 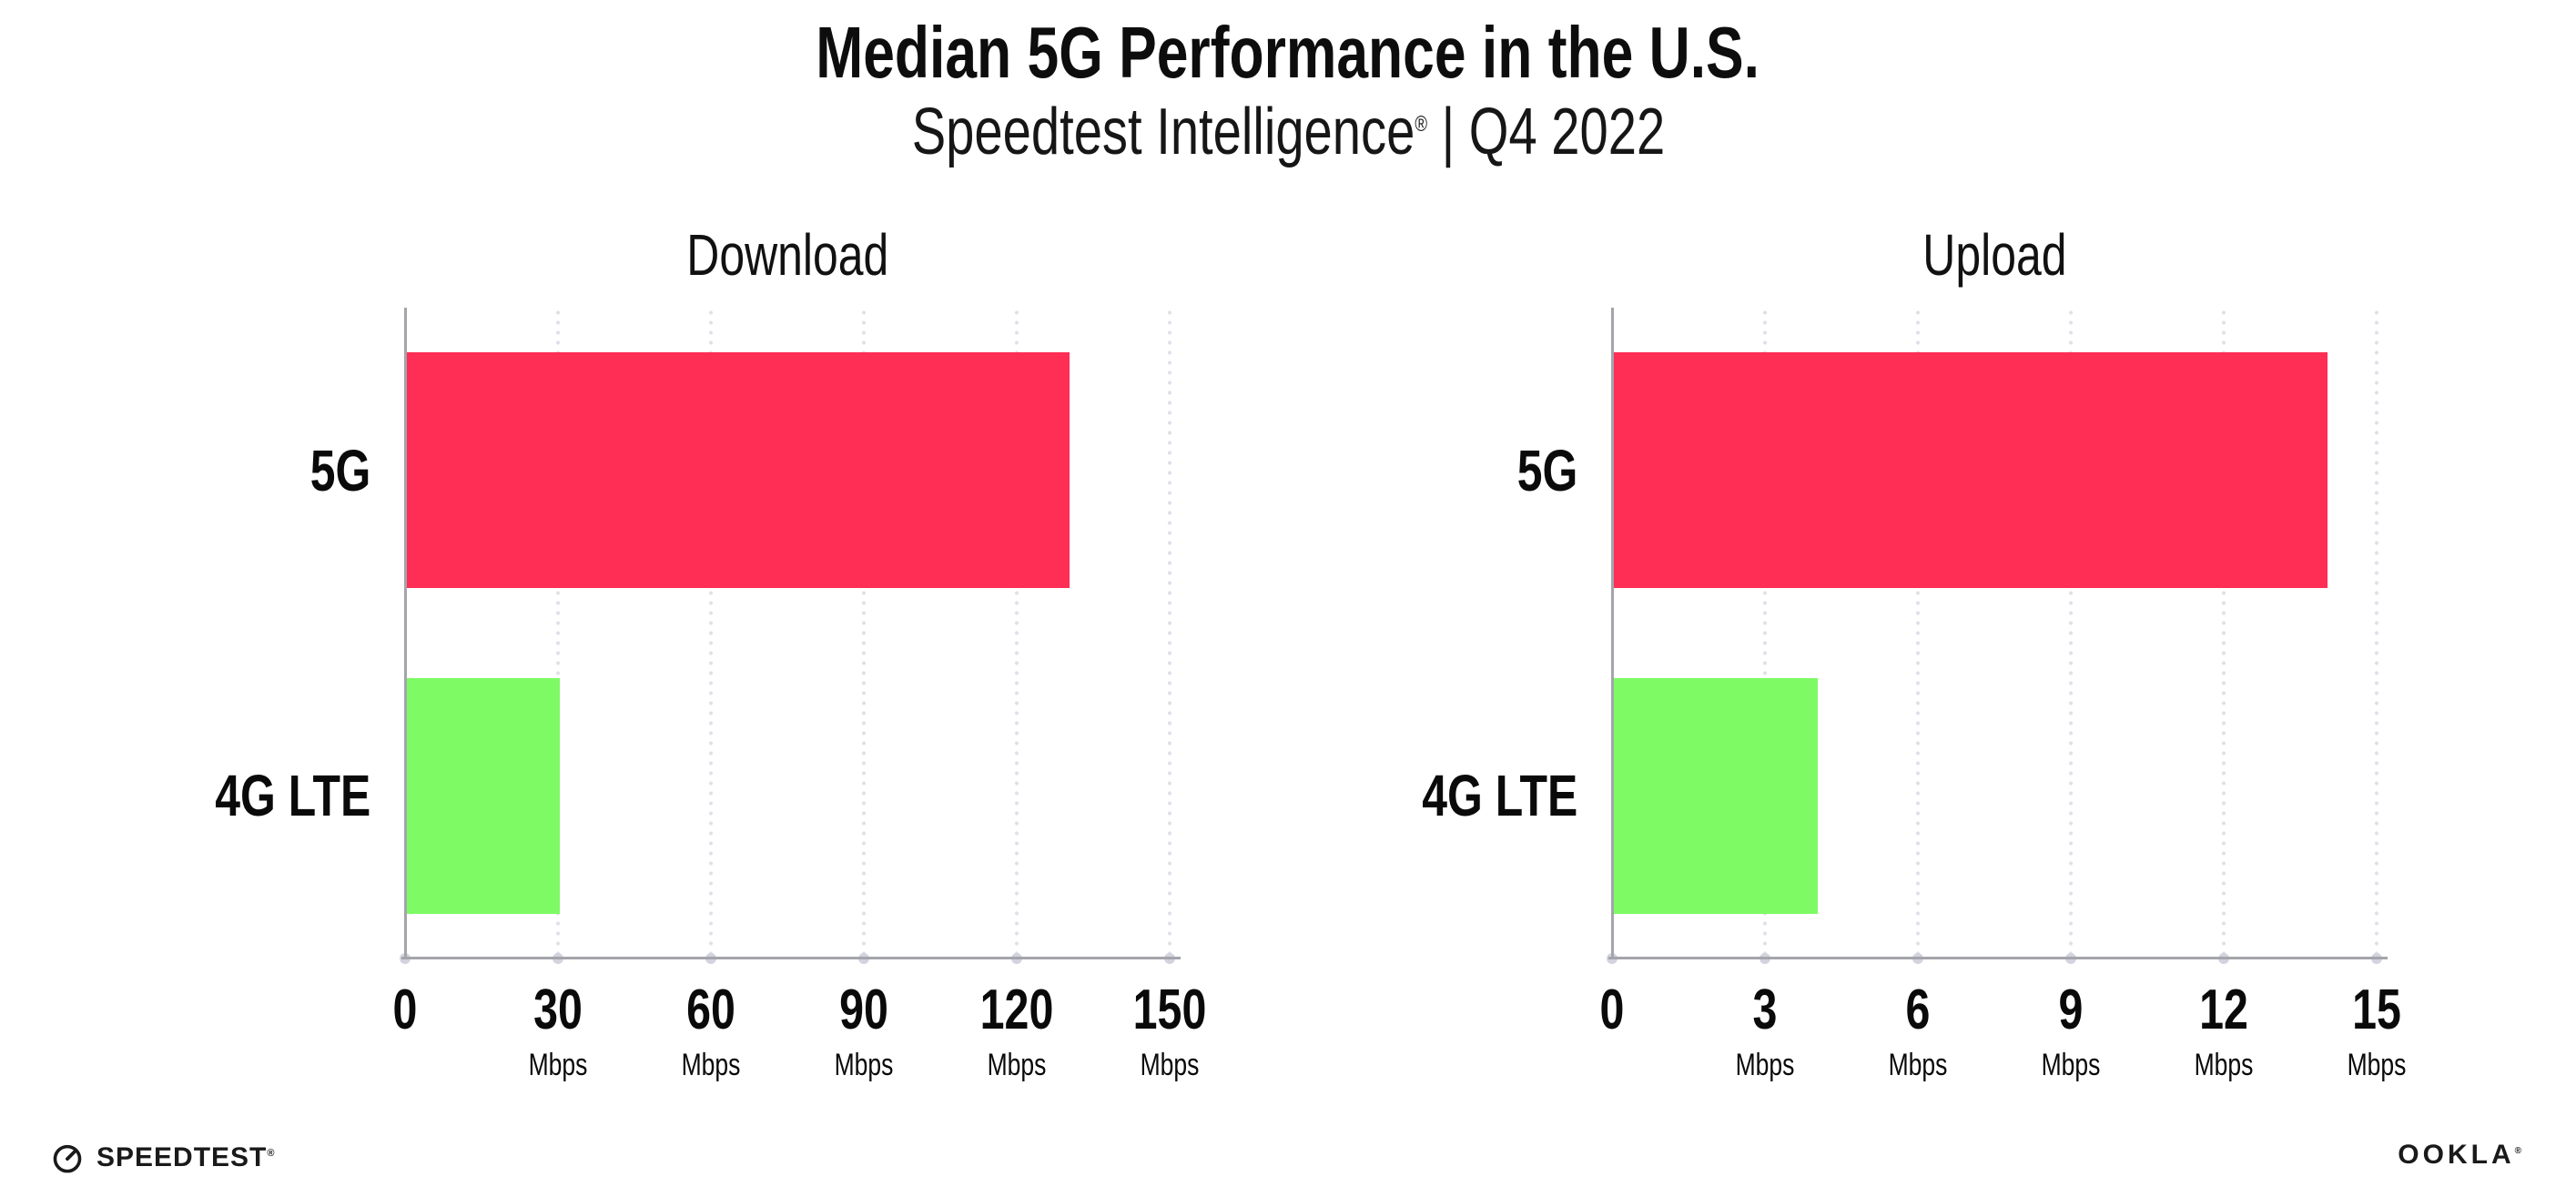 I want to click on subtitle-brand: Speedtest Intelligence, so click(x=1163, y=132).